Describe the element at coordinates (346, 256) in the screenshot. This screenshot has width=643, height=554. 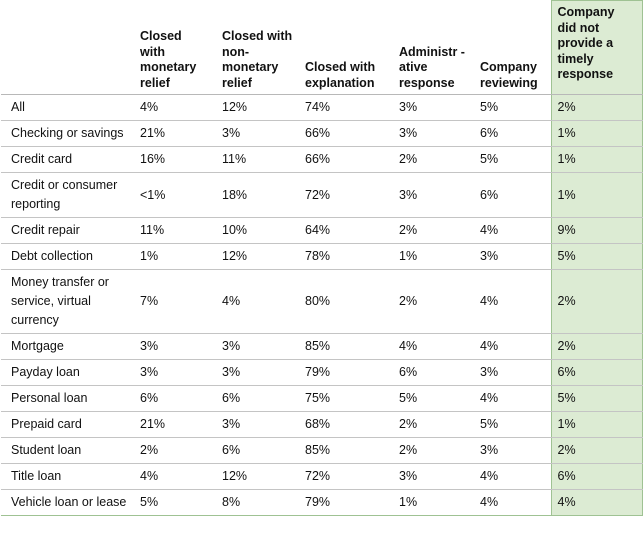
I see `cell-closed-with-explanation: 78%` at that location.